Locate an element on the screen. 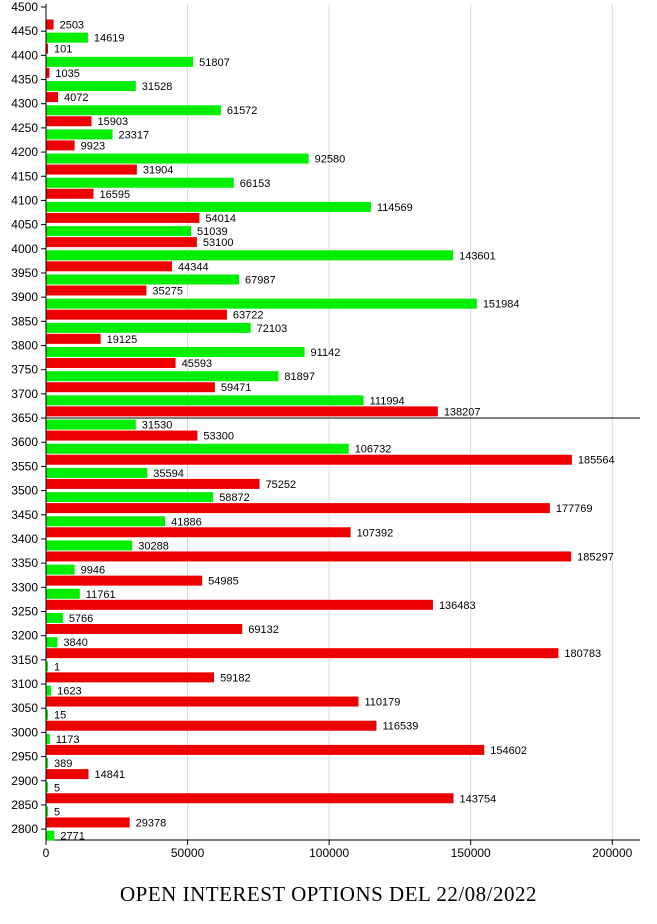 This screenshot has height=924, width=657. y-tick-label: 3250 is located at coordinates (24, 612).